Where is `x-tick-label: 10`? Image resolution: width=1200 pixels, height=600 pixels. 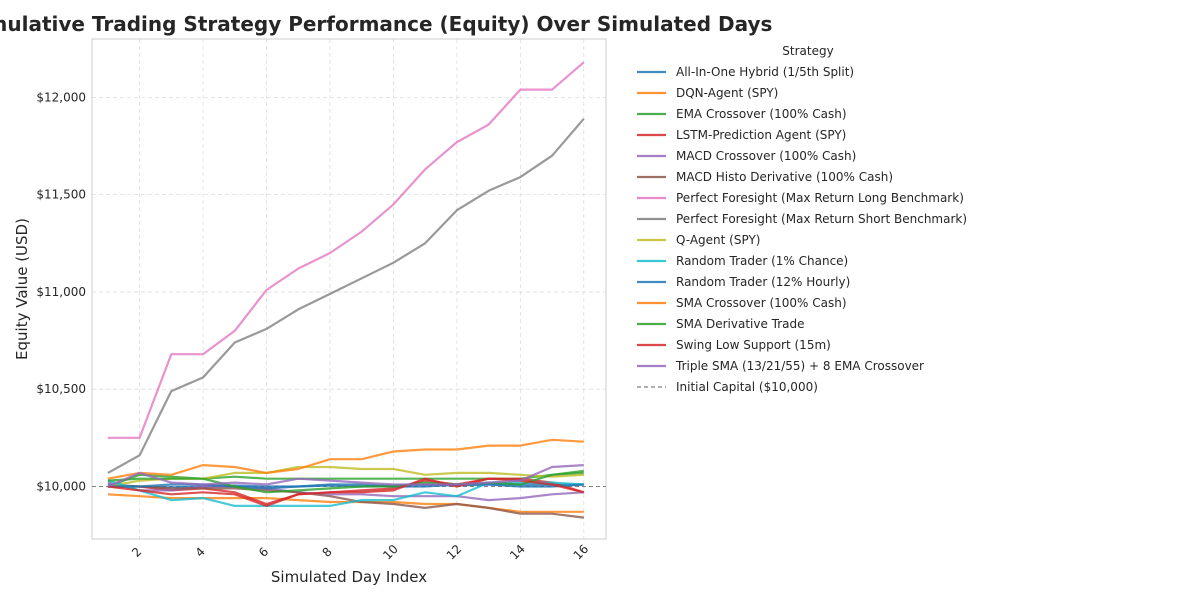 x-tick-label: 10 is located at coordinates (390, 552).